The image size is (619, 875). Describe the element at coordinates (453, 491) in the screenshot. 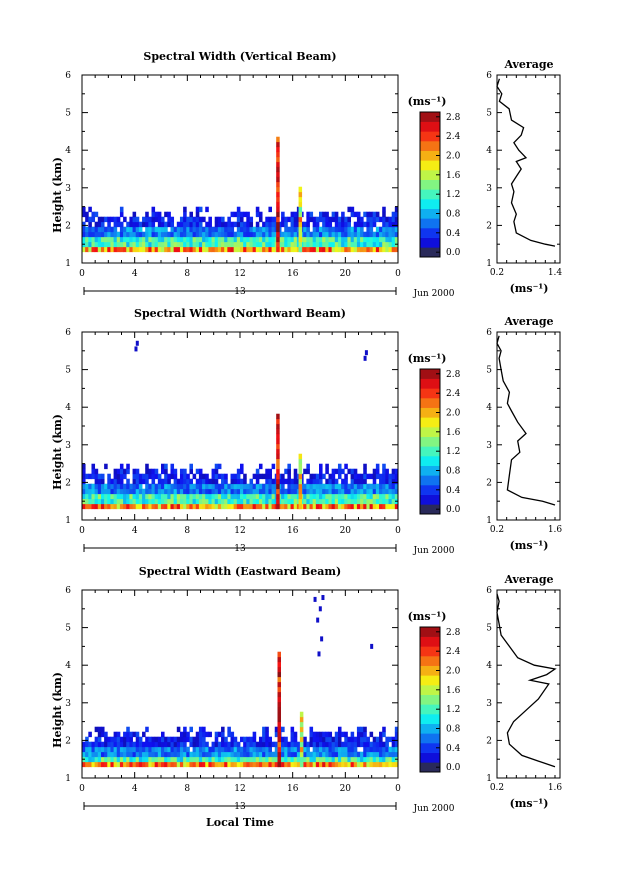

I see `colorbar-tick-label: 0.4` at that location.